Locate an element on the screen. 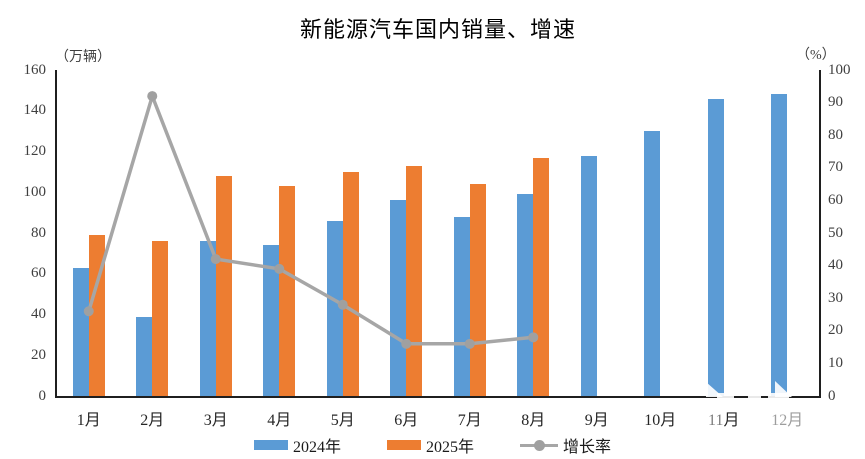  bar-2024年-9月 is located at coordinates (588, 275).